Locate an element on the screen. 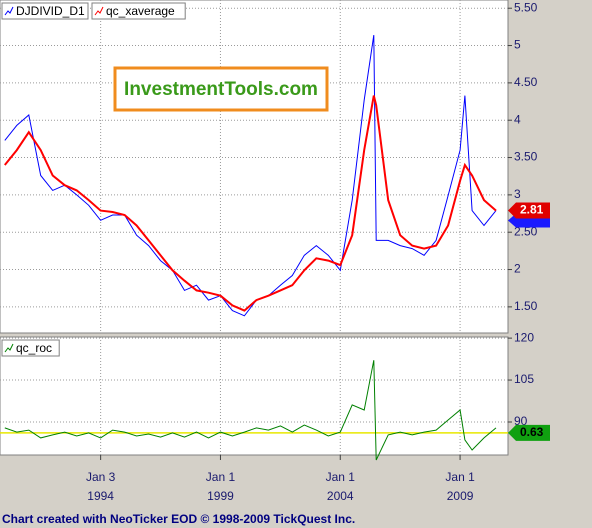 The width and height of the screenshot is (592, 528). value-marker-label: 0.63 is located at coordinates (532, 432).